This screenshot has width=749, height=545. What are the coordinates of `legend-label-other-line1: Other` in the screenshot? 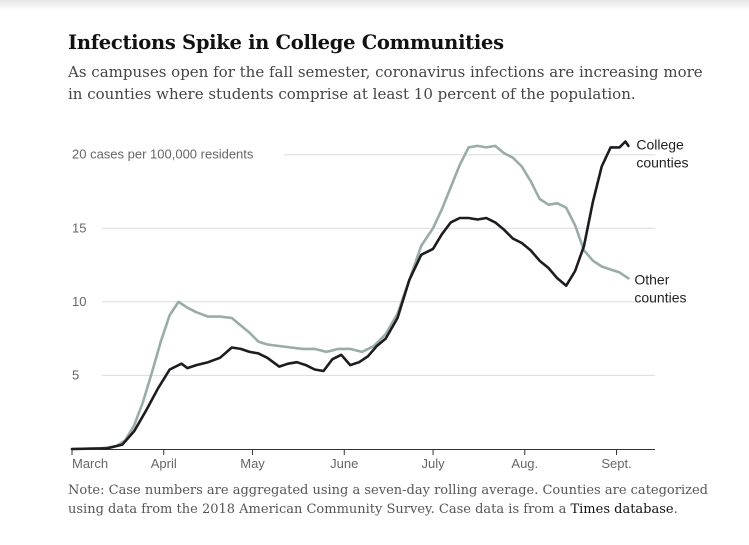 It's located at (651, 279).